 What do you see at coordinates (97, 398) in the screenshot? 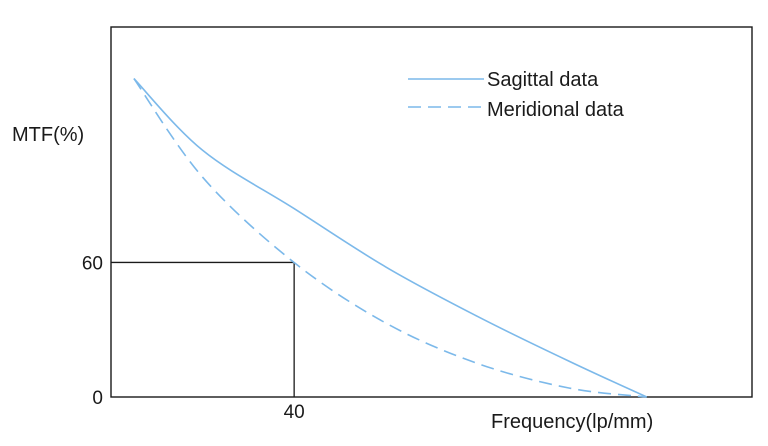
I see `y-tick-label: 0` at bounding box center [97, 398].